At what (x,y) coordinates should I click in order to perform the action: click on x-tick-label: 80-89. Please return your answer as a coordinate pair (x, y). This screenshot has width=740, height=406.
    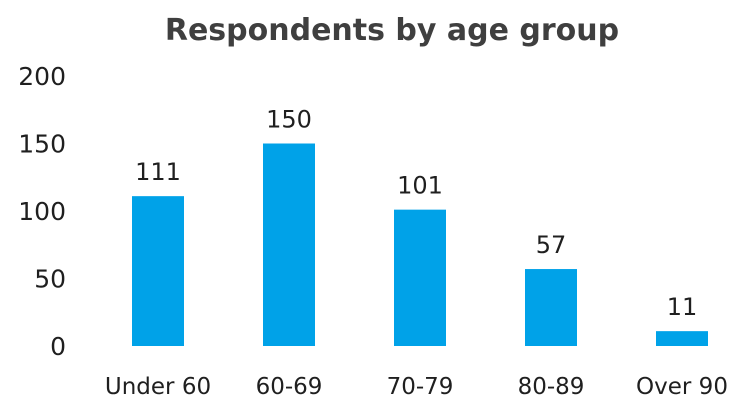
    Looking at the image, I should click on (551, 387).